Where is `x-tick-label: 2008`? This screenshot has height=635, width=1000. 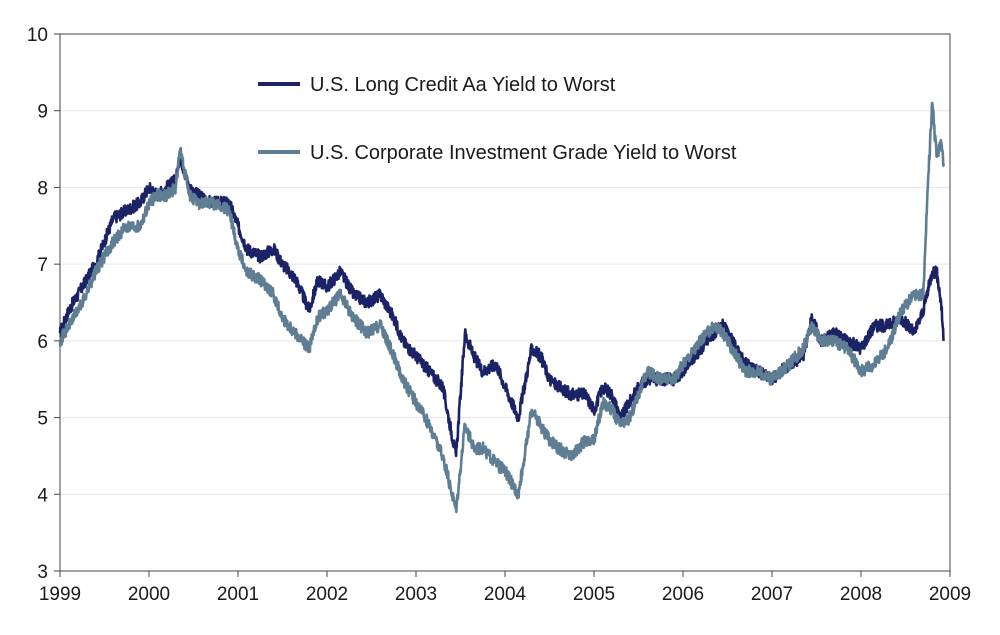
x-tick-label: 2008 is located at coordinates (861, 594).